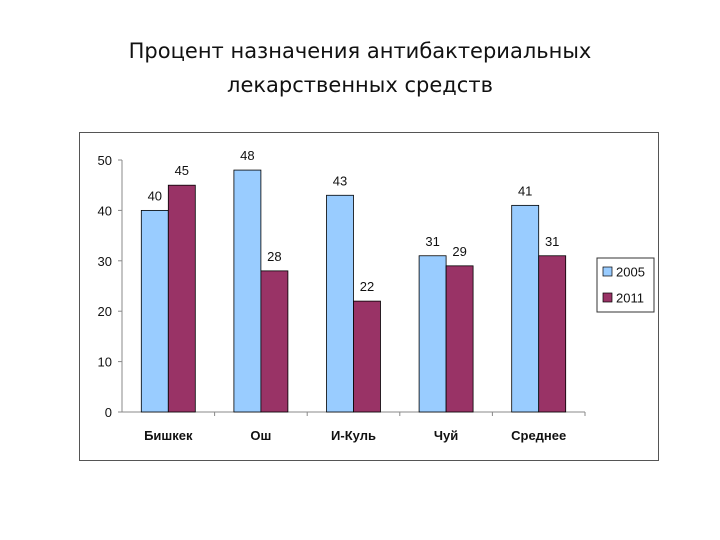  What do you see at coordinates (105, 210) in the screenshot?
I see `y-tick-label: 40` at bounding box center [105, 210].